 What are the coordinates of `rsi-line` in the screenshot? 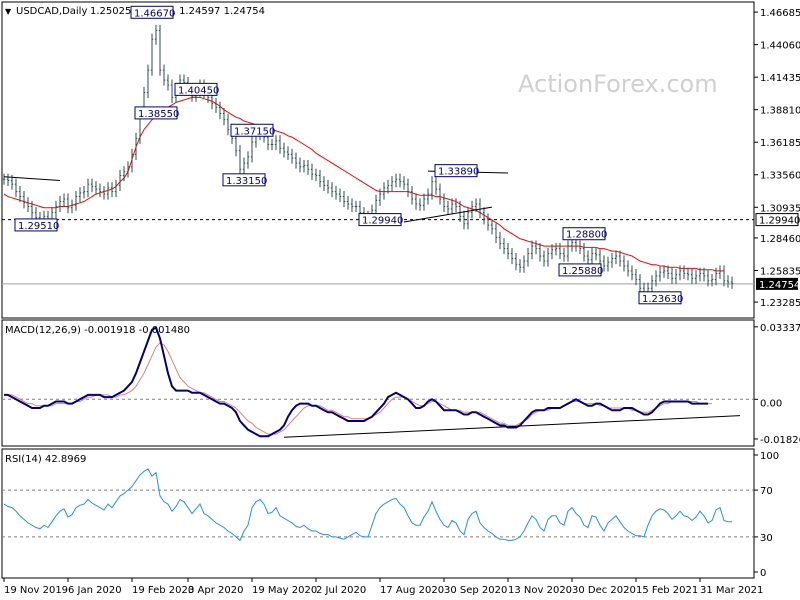 It's located at (367, 505).